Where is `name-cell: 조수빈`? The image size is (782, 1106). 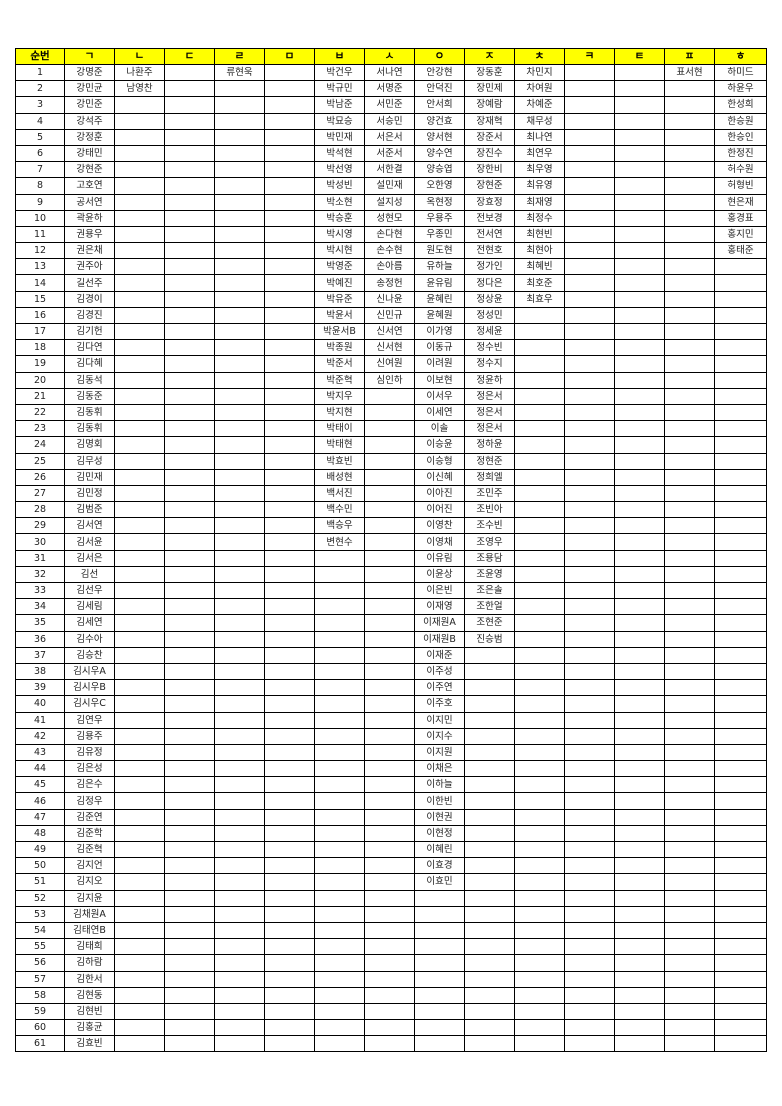
name-cell: 조수빈 is located at coordinates (489, 526).